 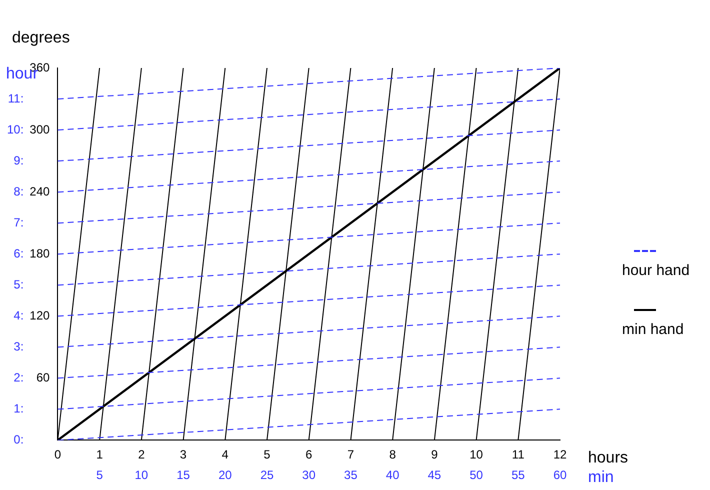 I want to click on y2-tick-label: 3:, so click(x=19, y=346).